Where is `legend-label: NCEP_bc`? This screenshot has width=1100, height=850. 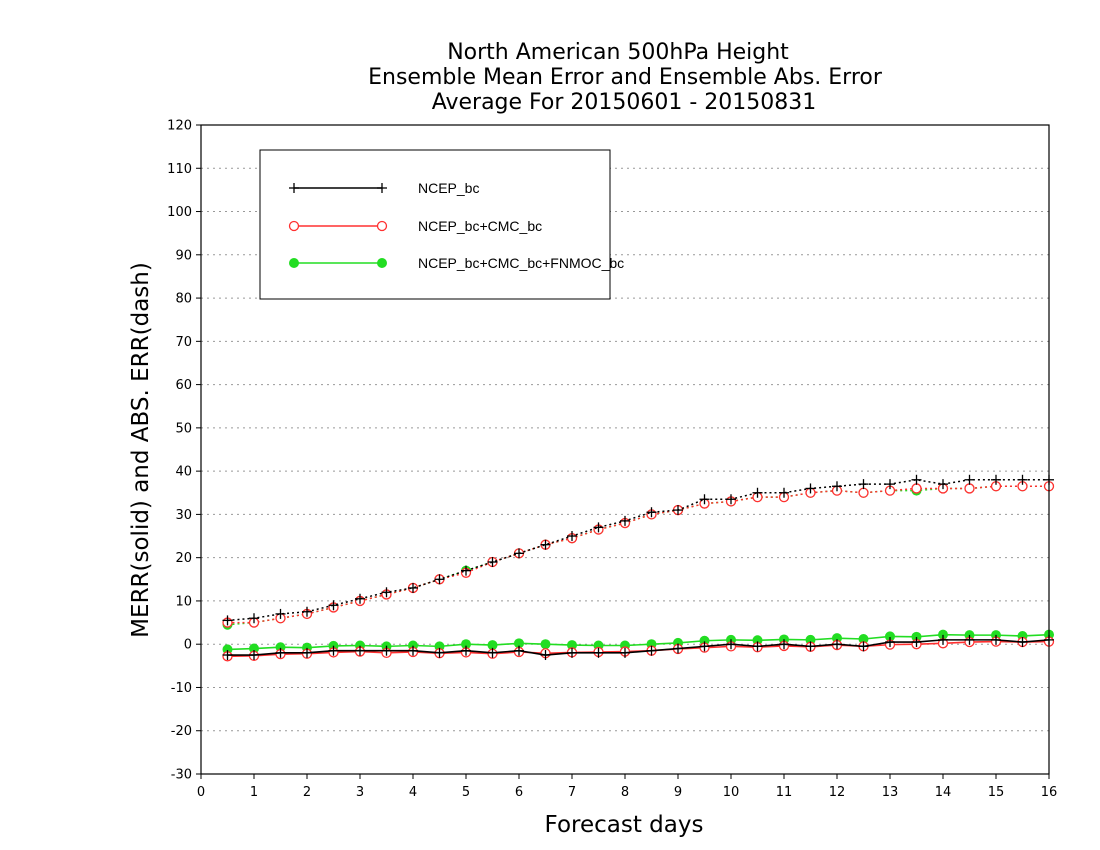
legend-label: NCEP_bc is located at coordinates (448, 188).